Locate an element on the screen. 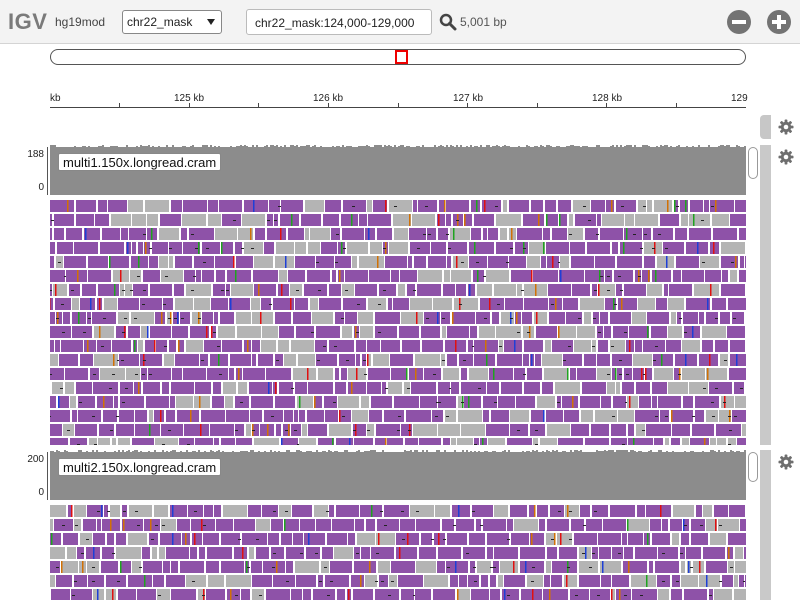 The image size is (800, 600). chromosome-ideogram is located at coordinates (398, 57).